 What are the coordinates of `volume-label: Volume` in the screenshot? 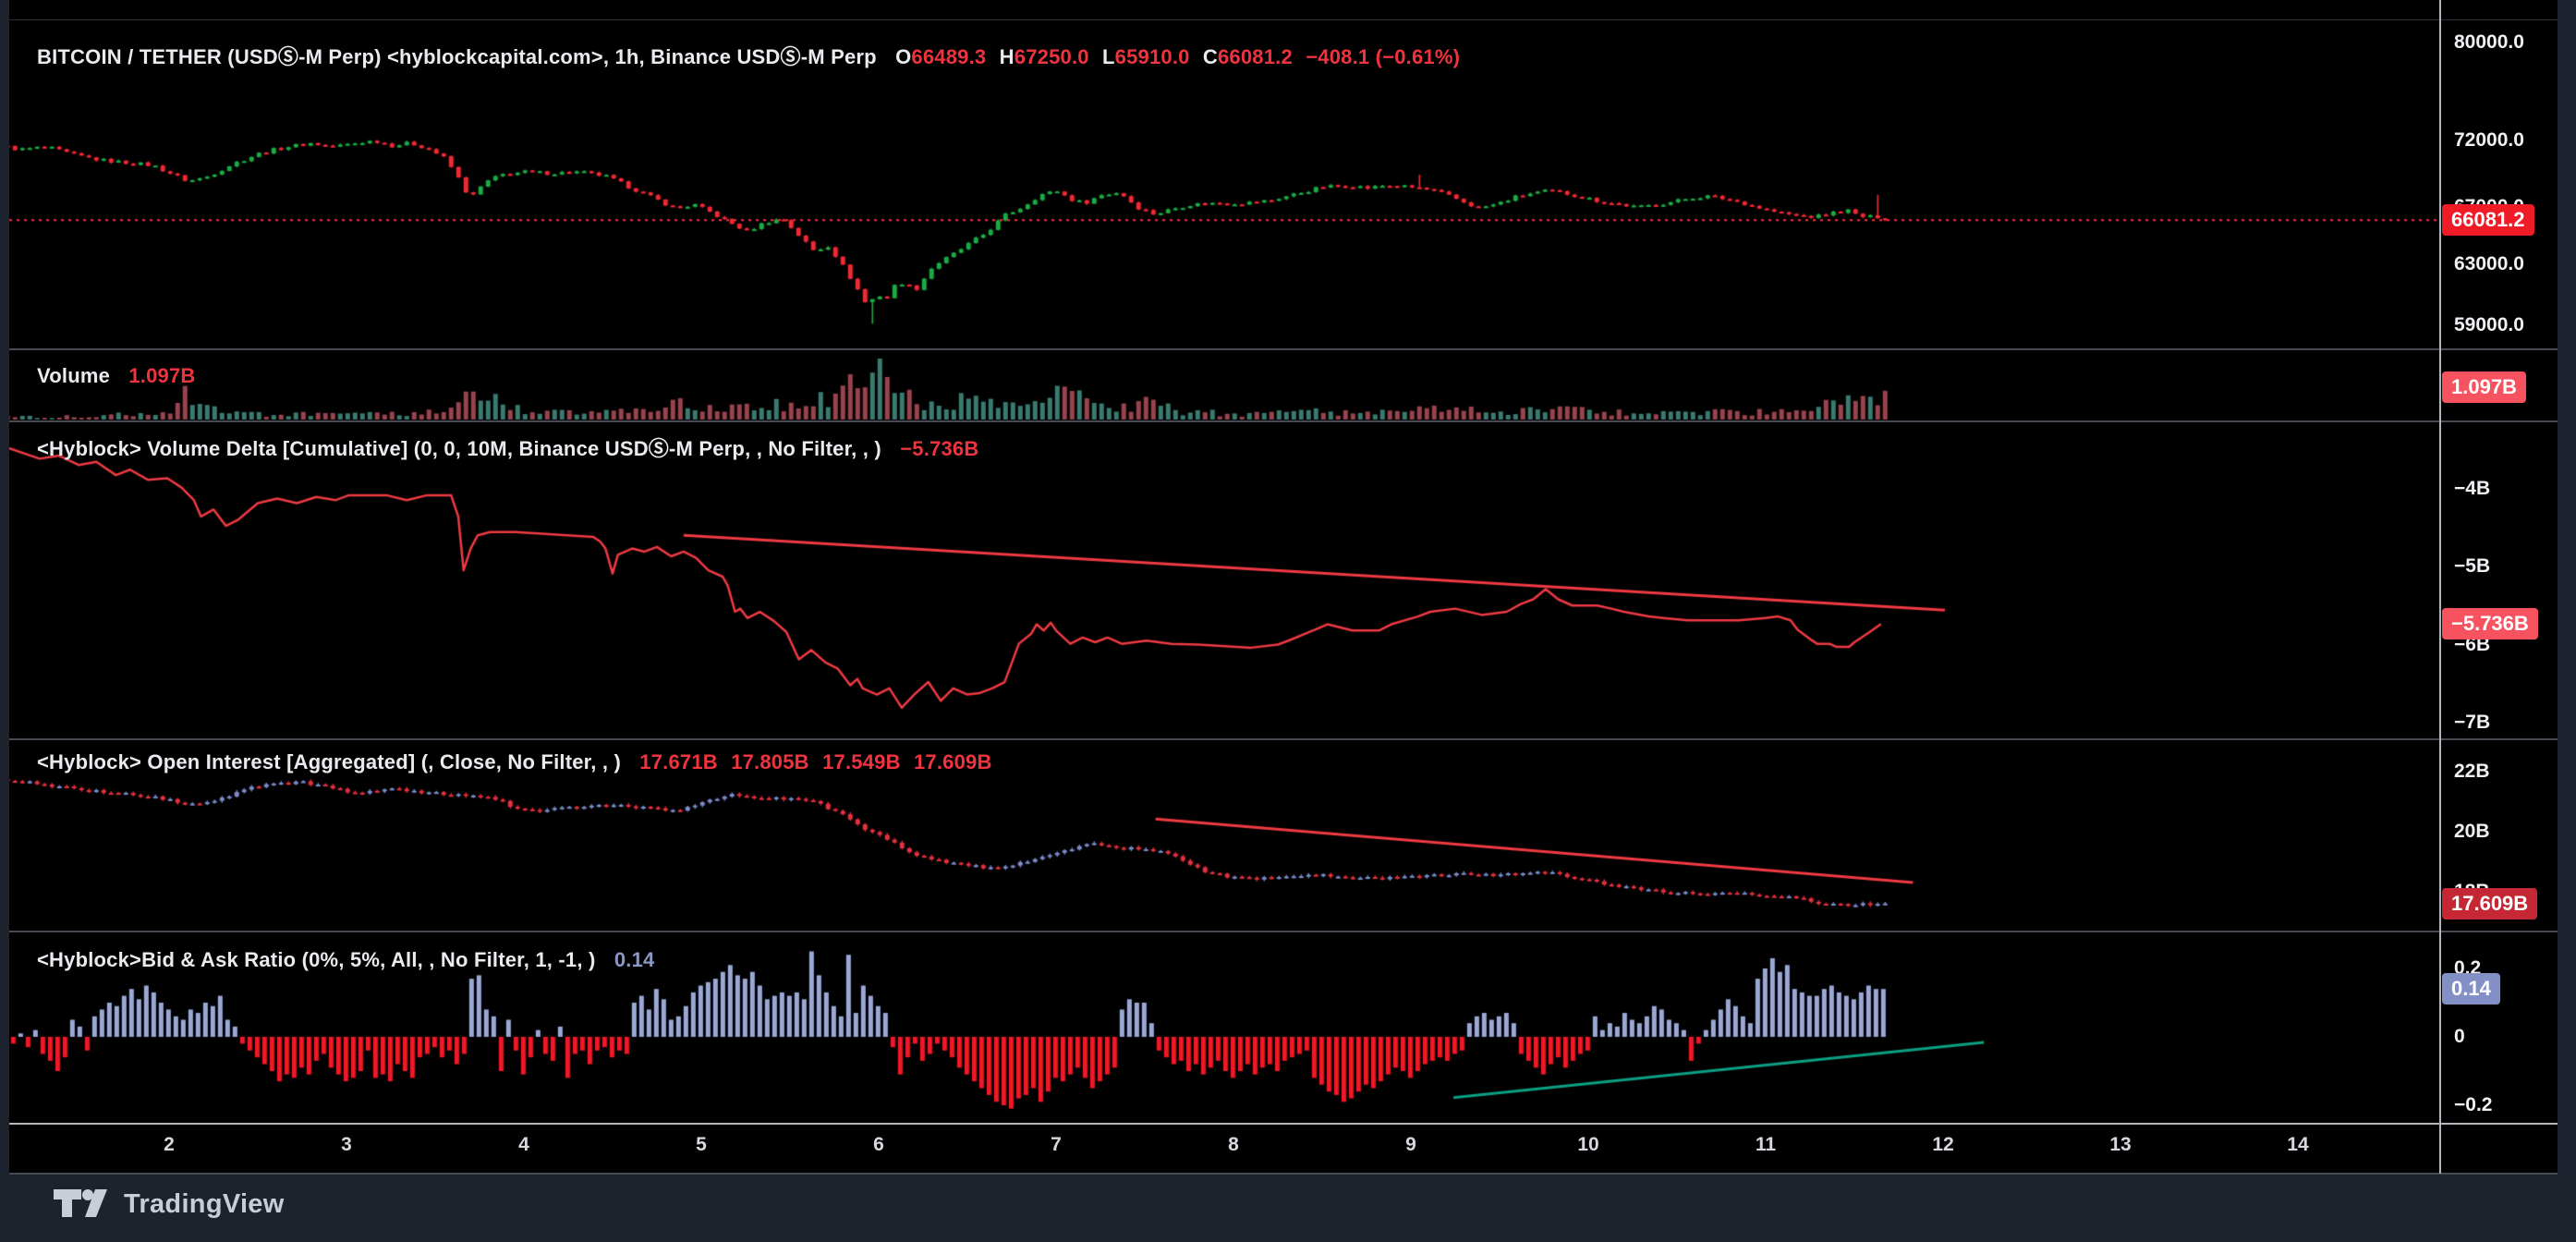 It's located at (74, 375).